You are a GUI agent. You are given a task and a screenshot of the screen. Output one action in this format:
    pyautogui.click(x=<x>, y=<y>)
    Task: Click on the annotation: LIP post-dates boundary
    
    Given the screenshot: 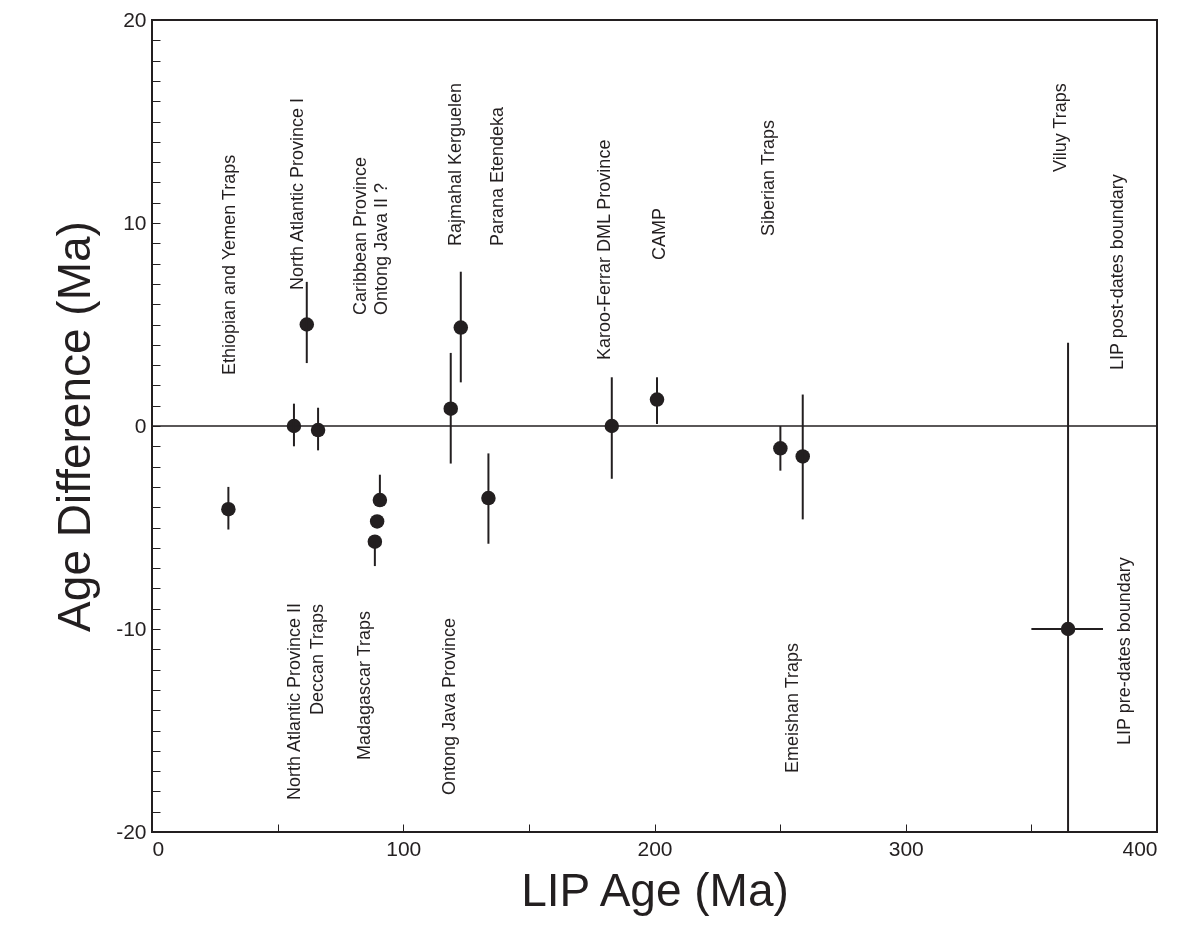 What is the action you would take?
    pyautogui.click(x=1117, y=272)
    